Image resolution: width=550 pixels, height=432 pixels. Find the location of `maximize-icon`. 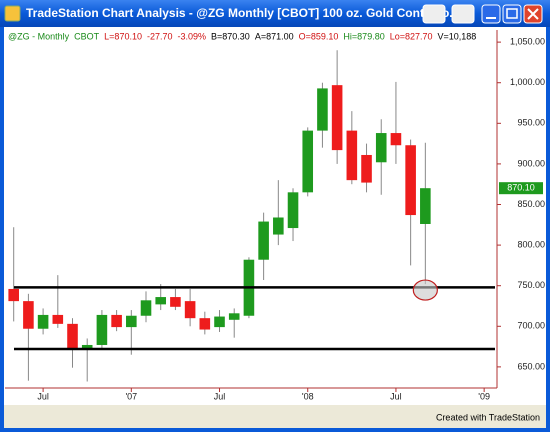

maximize-icon is located at coordinates (512, 13).